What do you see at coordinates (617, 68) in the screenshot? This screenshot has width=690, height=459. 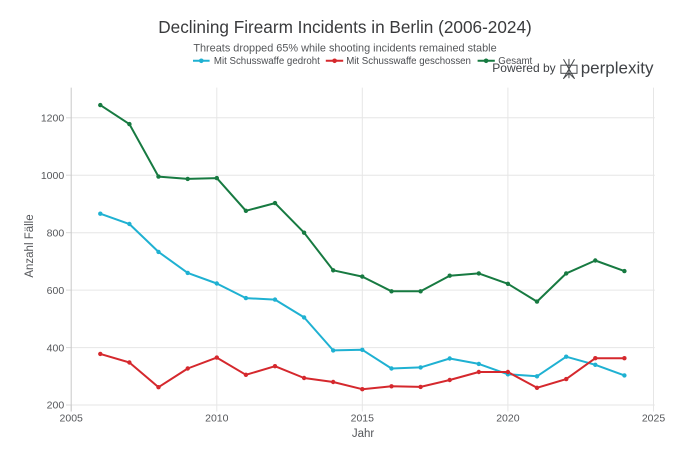 I see `svg-text: perplexity` at bounding box center [617, 68].